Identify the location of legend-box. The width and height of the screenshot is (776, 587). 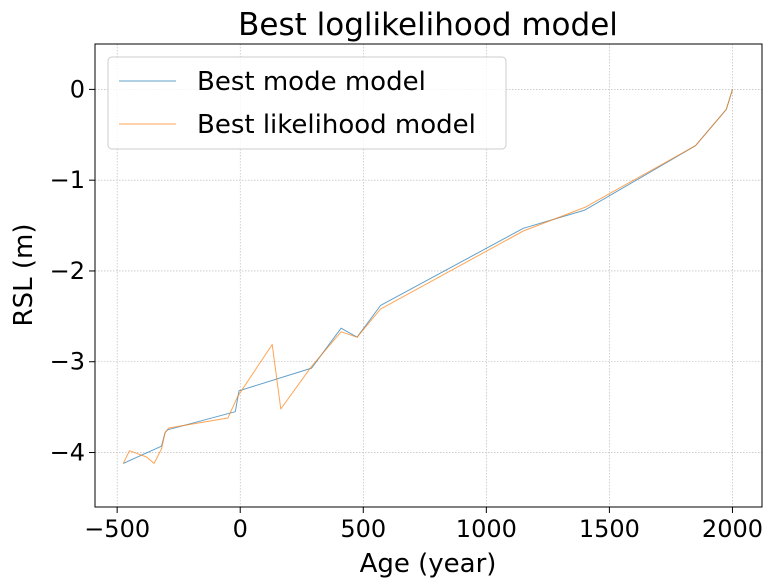
(307, 103).